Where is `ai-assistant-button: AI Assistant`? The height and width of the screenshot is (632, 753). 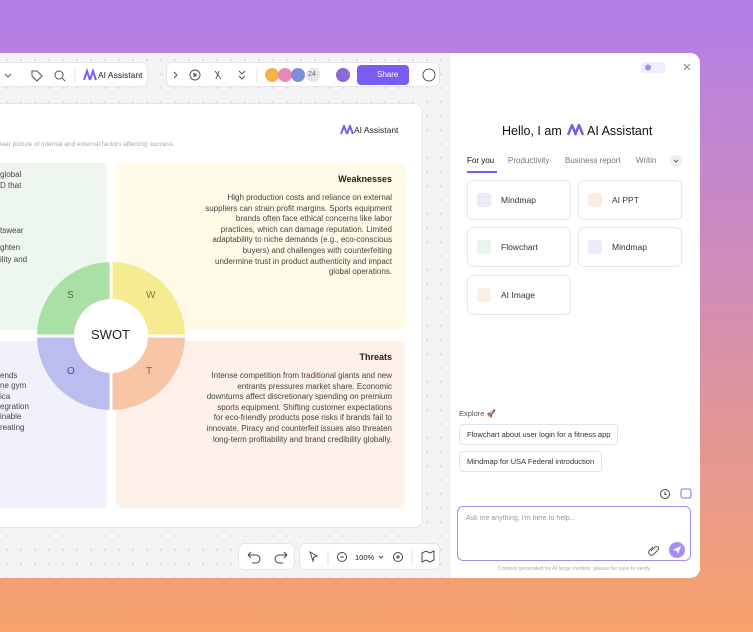 ai-assistant-button: AI Assistant is located at coordinates (120, 75).